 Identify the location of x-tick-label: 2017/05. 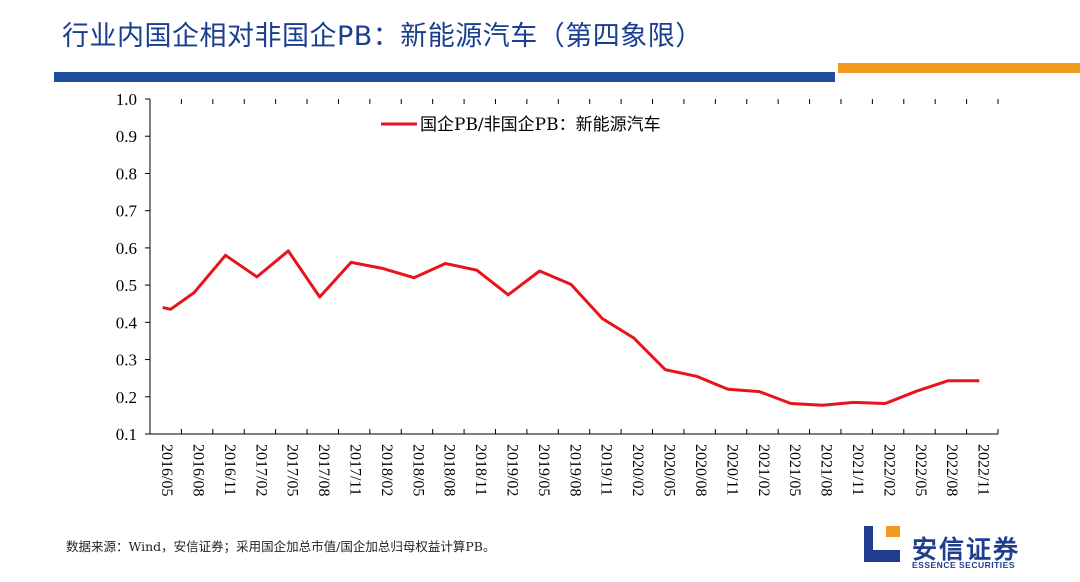
(292, 470).